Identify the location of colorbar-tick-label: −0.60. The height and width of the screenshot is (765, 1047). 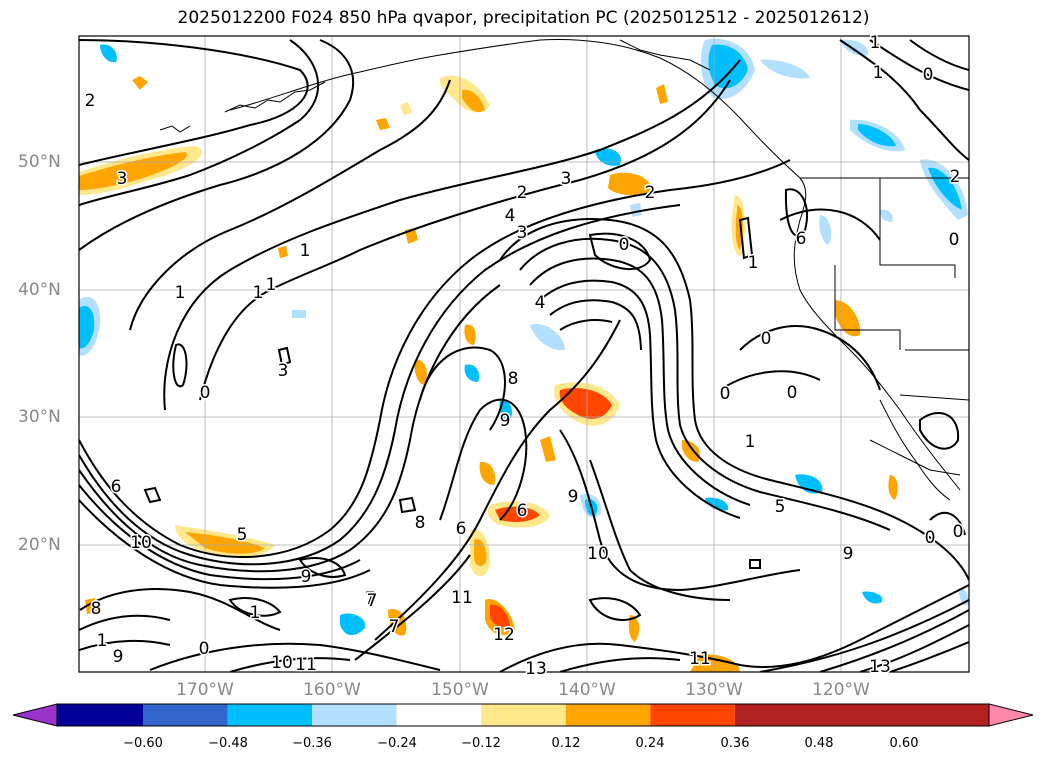
(143, 743).